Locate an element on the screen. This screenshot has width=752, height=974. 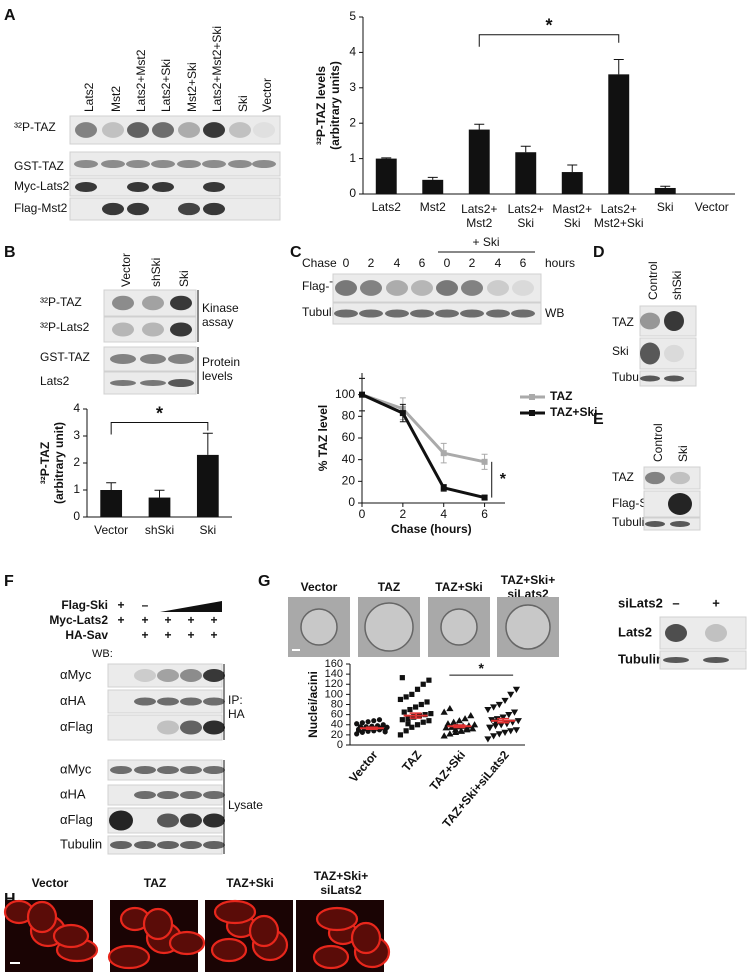
panel-letter: F is located at coordinates (9, 581).